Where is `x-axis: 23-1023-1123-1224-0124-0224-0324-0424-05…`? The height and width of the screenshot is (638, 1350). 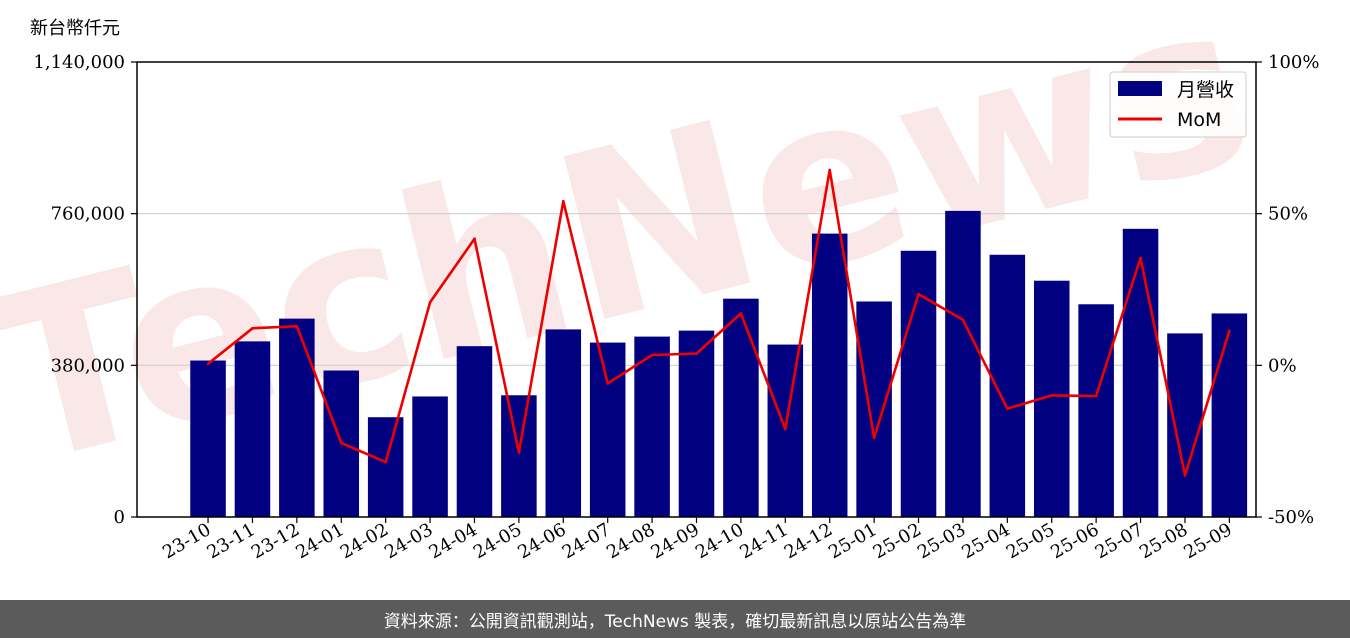 x-axis: 23-1023-1123-1224-0124-0224-0324-0424-05… is located at coordinates (697, 540).